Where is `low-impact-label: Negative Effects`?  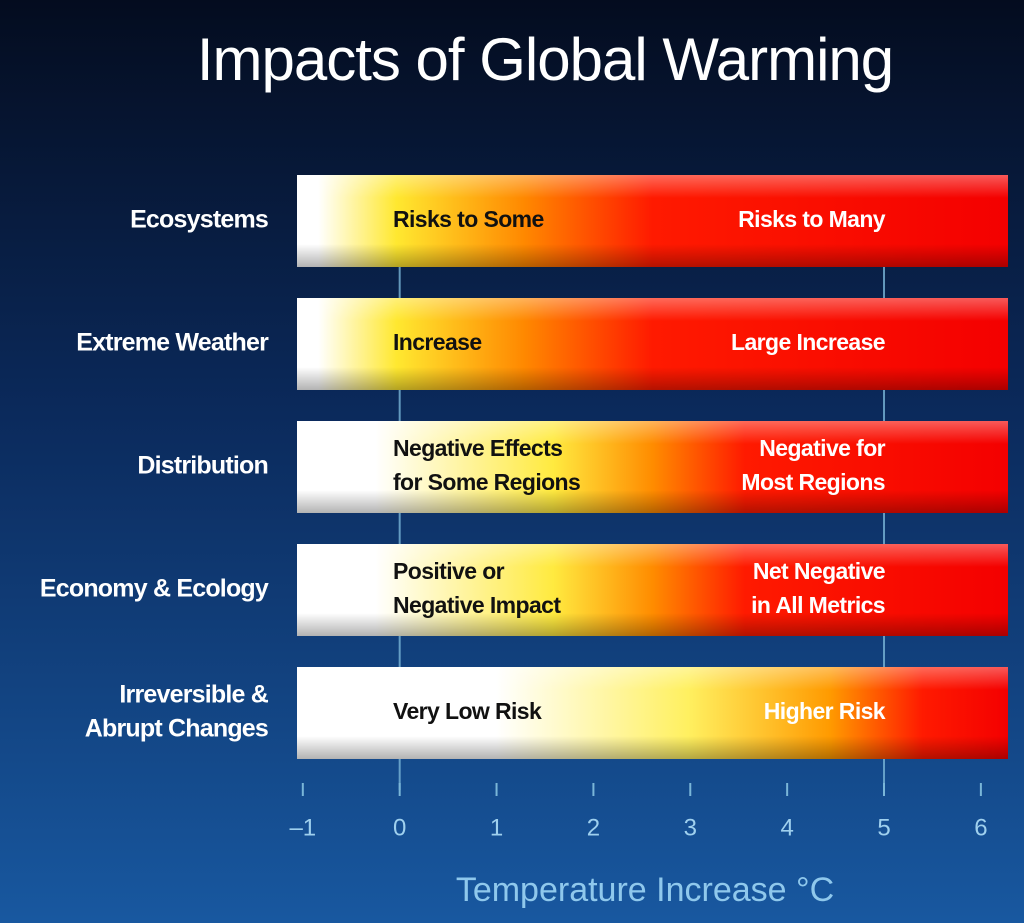 low-impact-label: Negative Effects is located at coordinates (477, 448).